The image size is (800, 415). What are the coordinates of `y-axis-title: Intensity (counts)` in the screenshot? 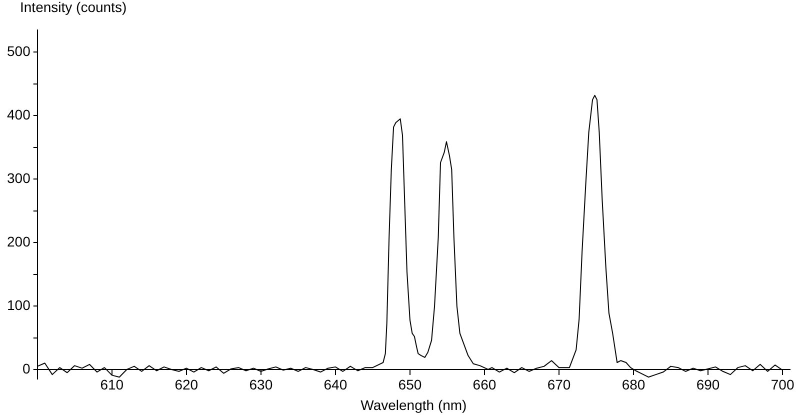 It's located at (73, 7).